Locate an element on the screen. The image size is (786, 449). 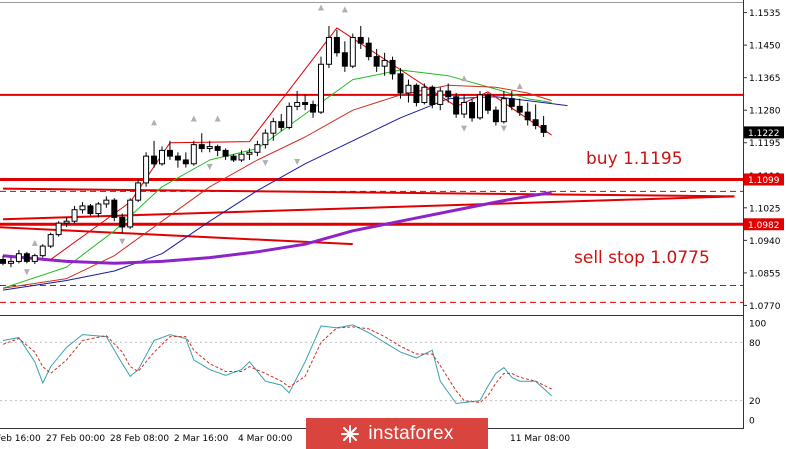
current-price-tag is located at coordinates (764, 132).